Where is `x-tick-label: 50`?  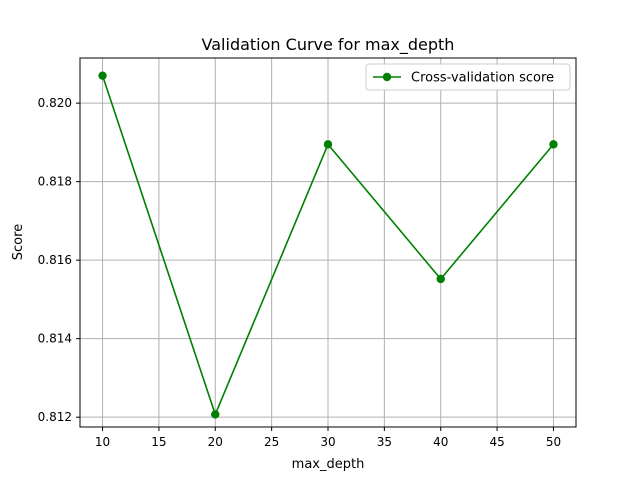 x-tick-label: 50 is located at coordinates (553, 442).